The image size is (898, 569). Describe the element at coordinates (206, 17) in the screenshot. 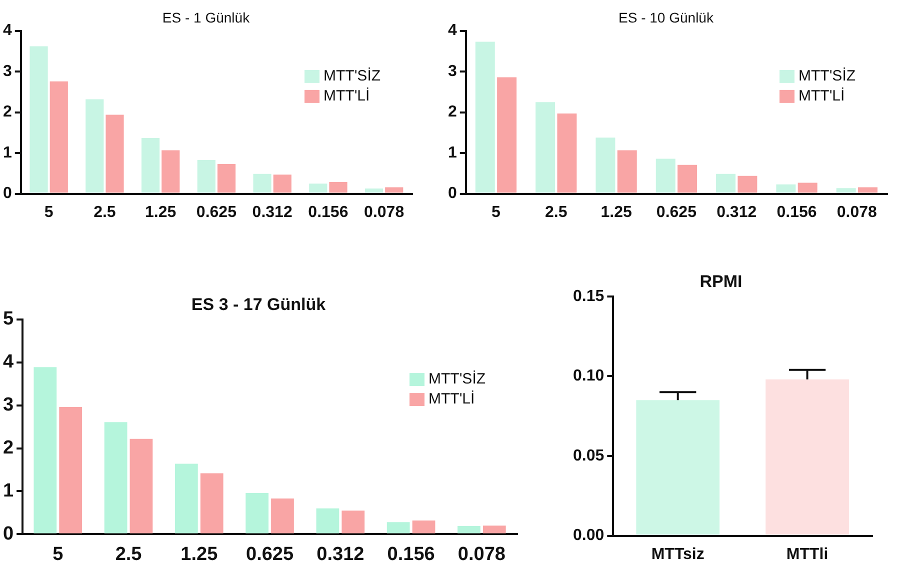

I see `chart-title: ES - 1 Günlük` at that location.